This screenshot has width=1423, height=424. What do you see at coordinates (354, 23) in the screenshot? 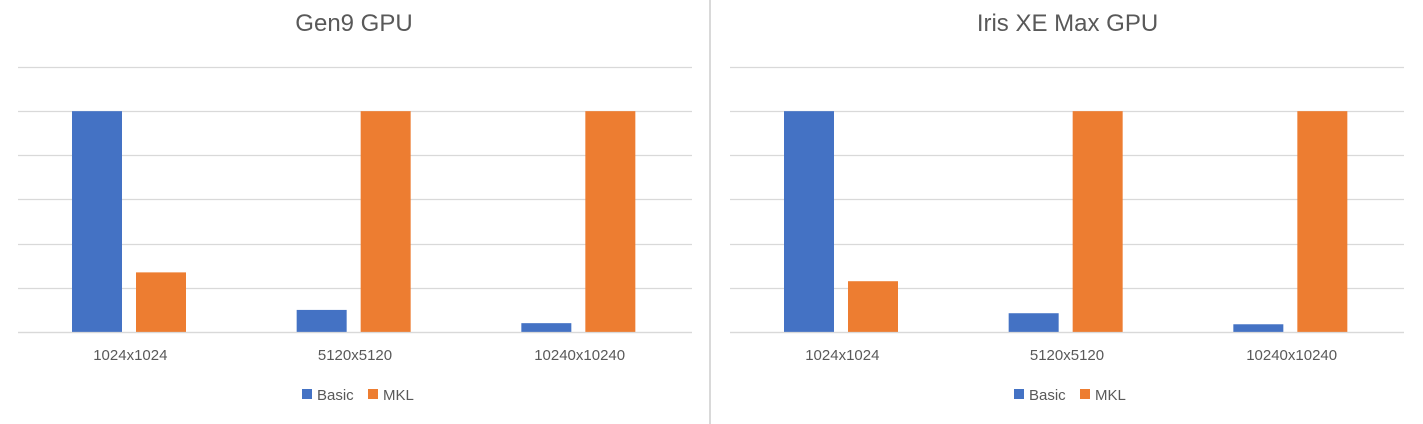
I see `chart-title: Gen9 GPU` at bounding box center [354, 23].